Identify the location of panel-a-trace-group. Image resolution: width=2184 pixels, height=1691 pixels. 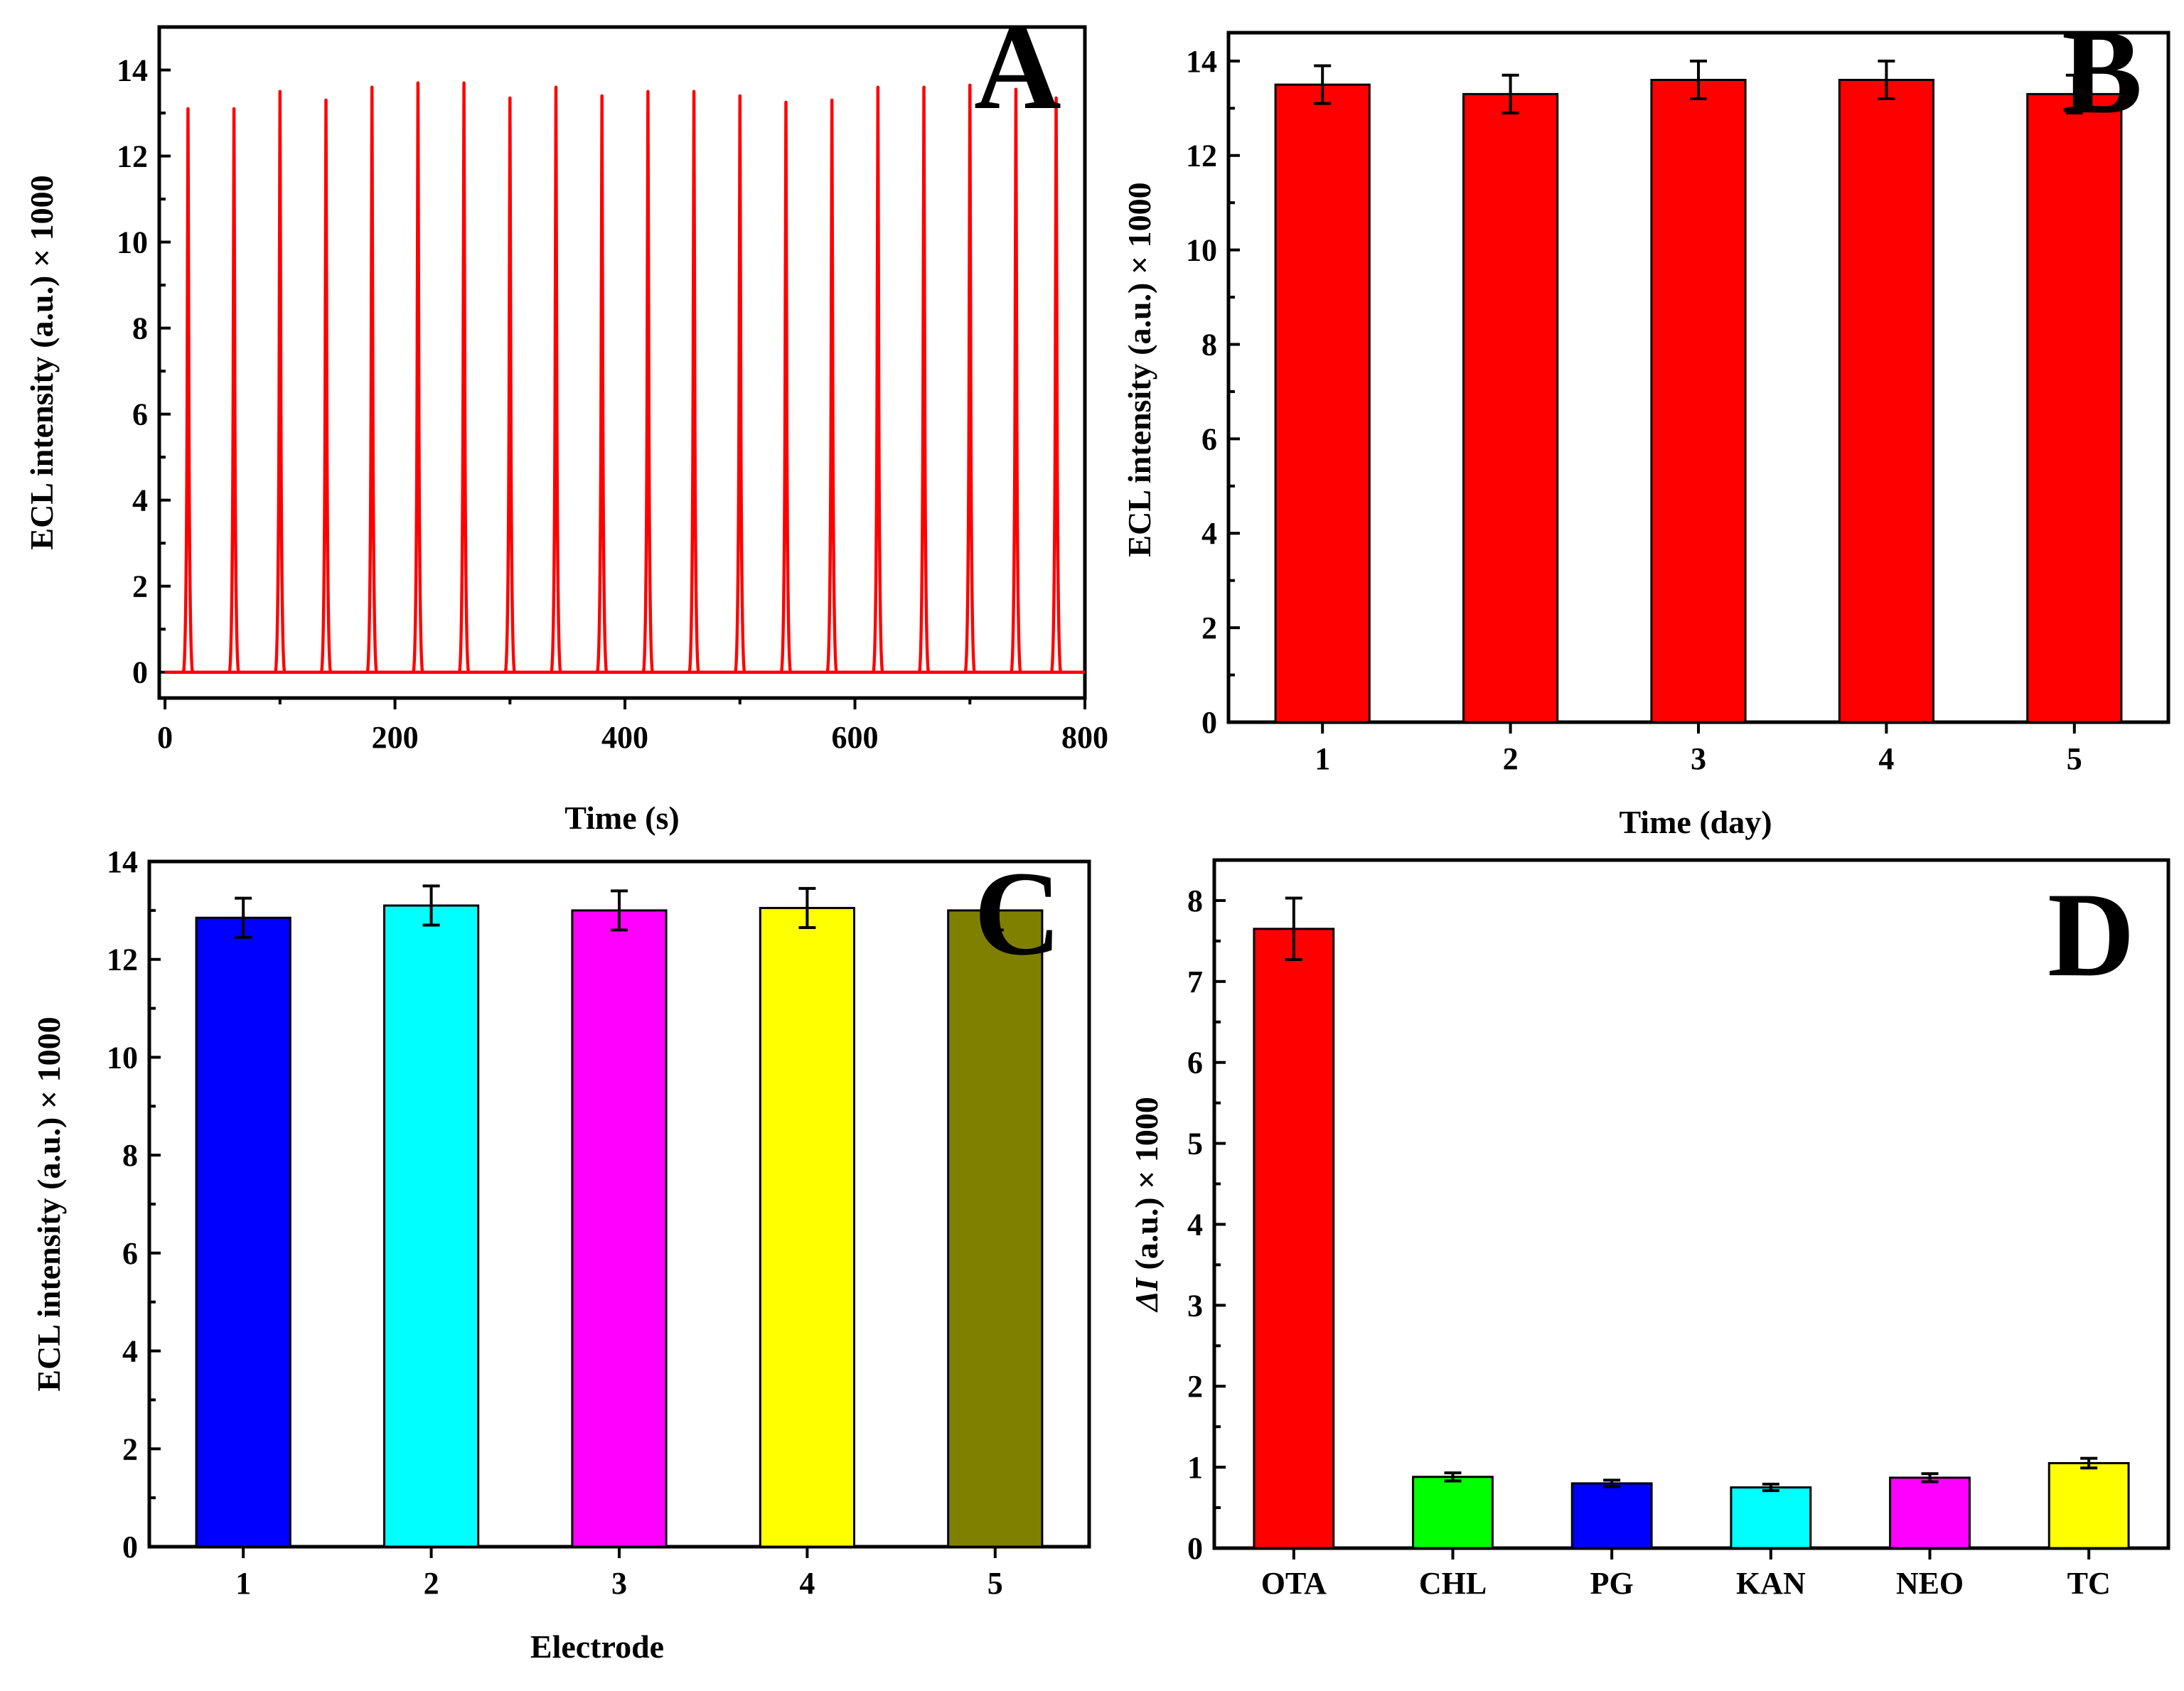
(625, 378).